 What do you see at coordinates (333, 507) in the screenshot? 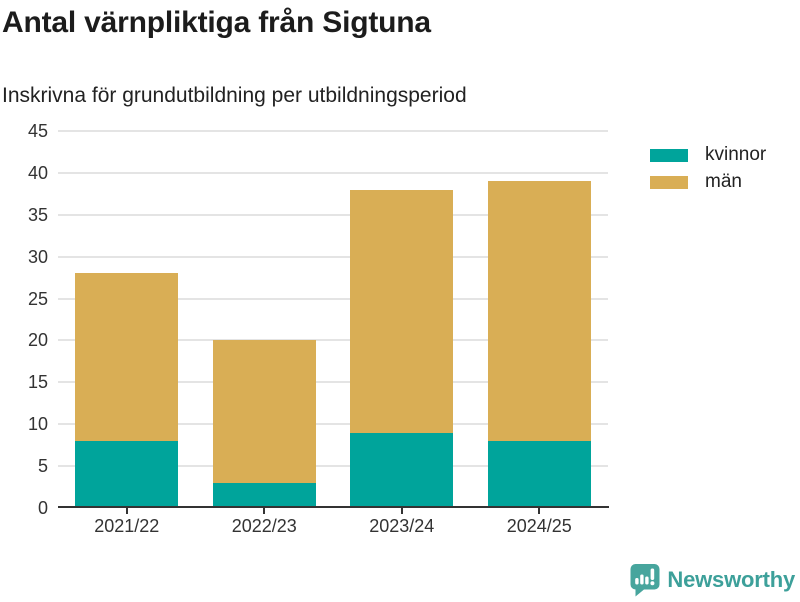
I see `x-axis-line` at bounding box center [333, 507].